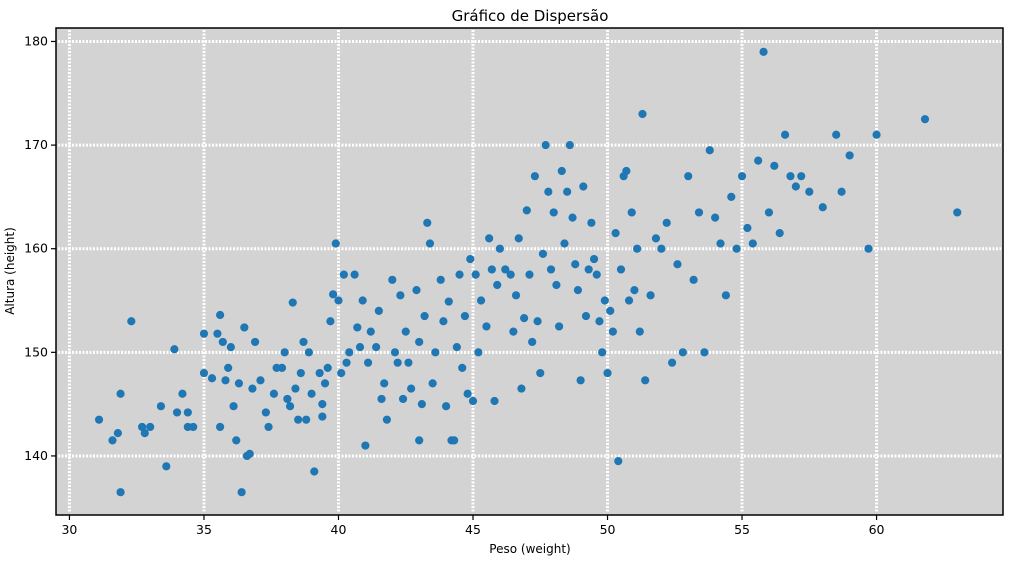  What do you see at coordinates (877, 529) in the screenshot?
I see `x-tick-label: 60` at bounding box center [877, 529].